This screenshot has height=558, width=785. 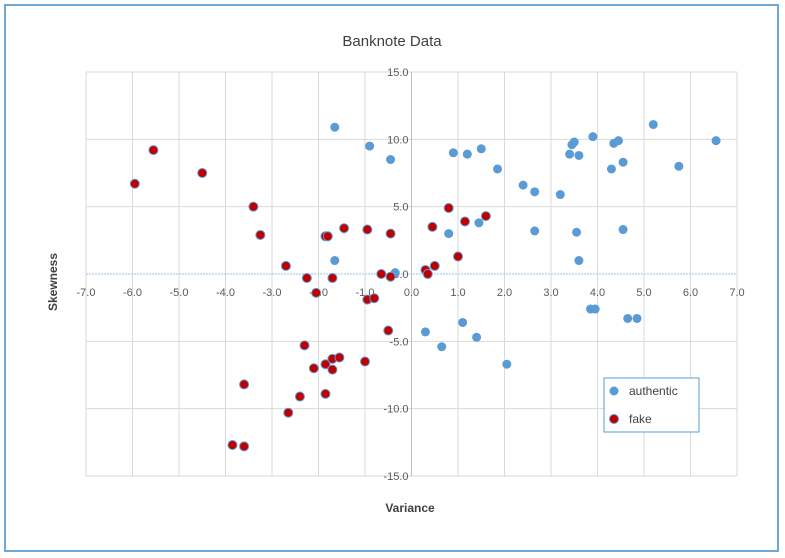 I want to click on y-axis-ticks: 15.010.05.00.0-5.0-10.0-15.0, so click(x=395, y=275).